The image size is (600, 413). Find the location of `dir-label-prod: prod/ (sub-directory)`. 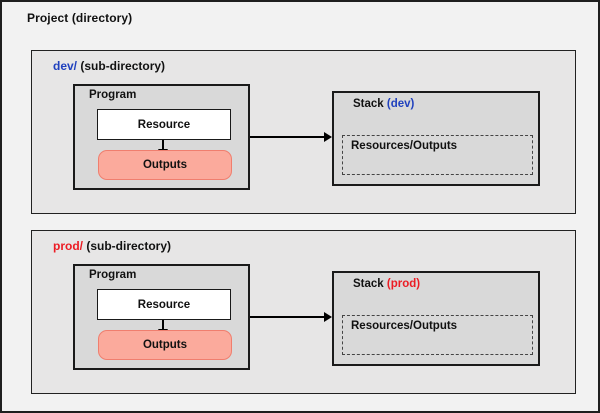

dir-label-prod: prod/ (sub-directory) is located at coordinates (112, 246).